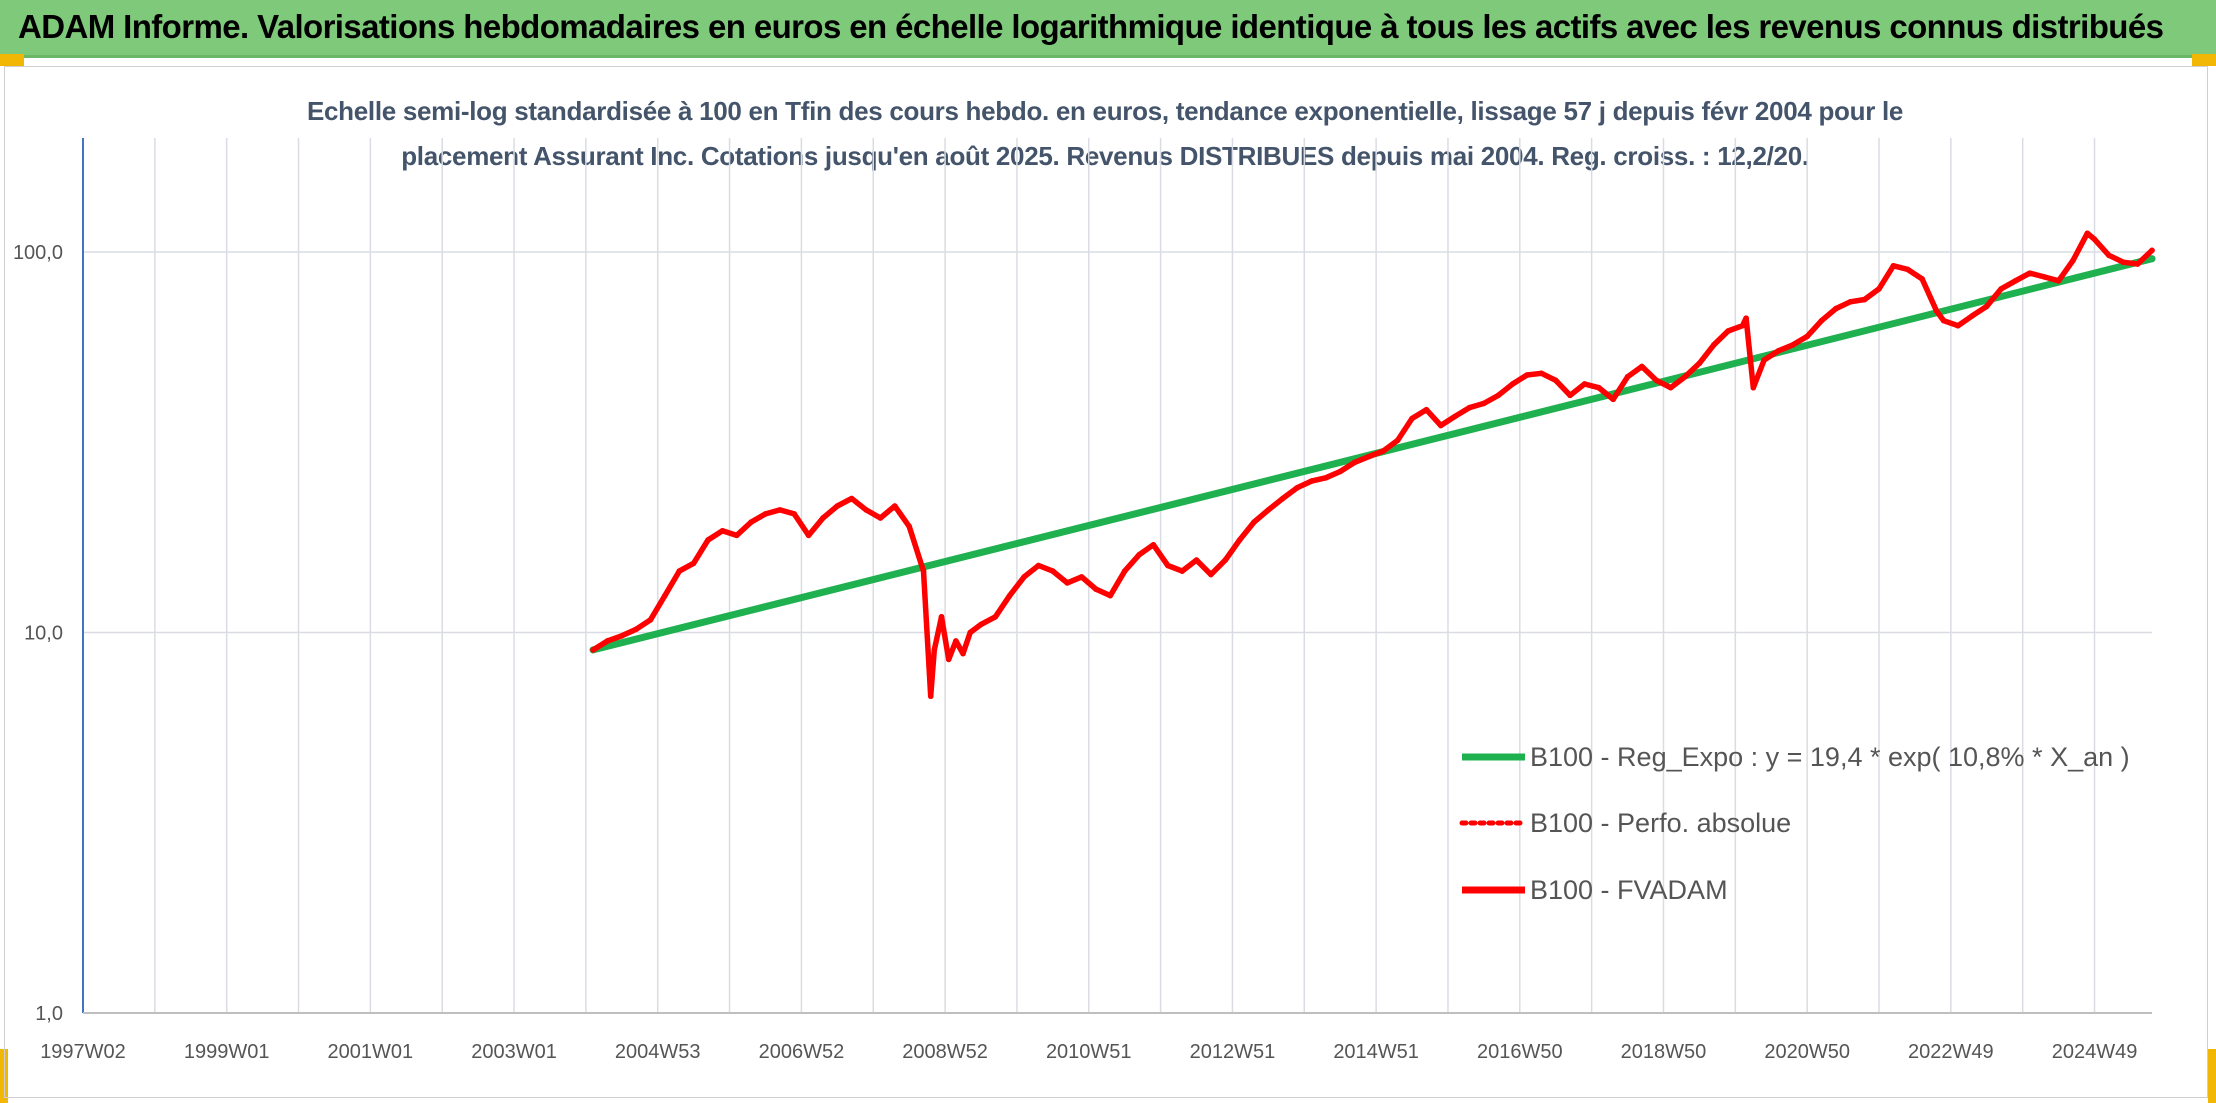  Describe the element at coordinates (49, 1014) in the screenshot. I see `y-tick-label: 1,0` at that location.